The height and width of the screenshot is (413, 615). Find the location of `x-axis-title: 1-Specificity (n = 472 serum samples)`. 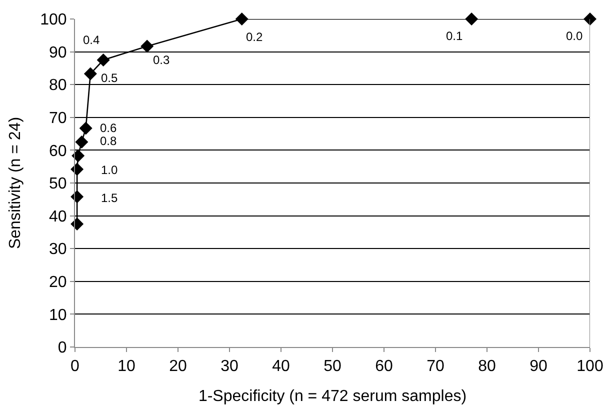

x-axis-title: 1-Specificity (n = 472 serum samples) is located at coordinates (332, 396).